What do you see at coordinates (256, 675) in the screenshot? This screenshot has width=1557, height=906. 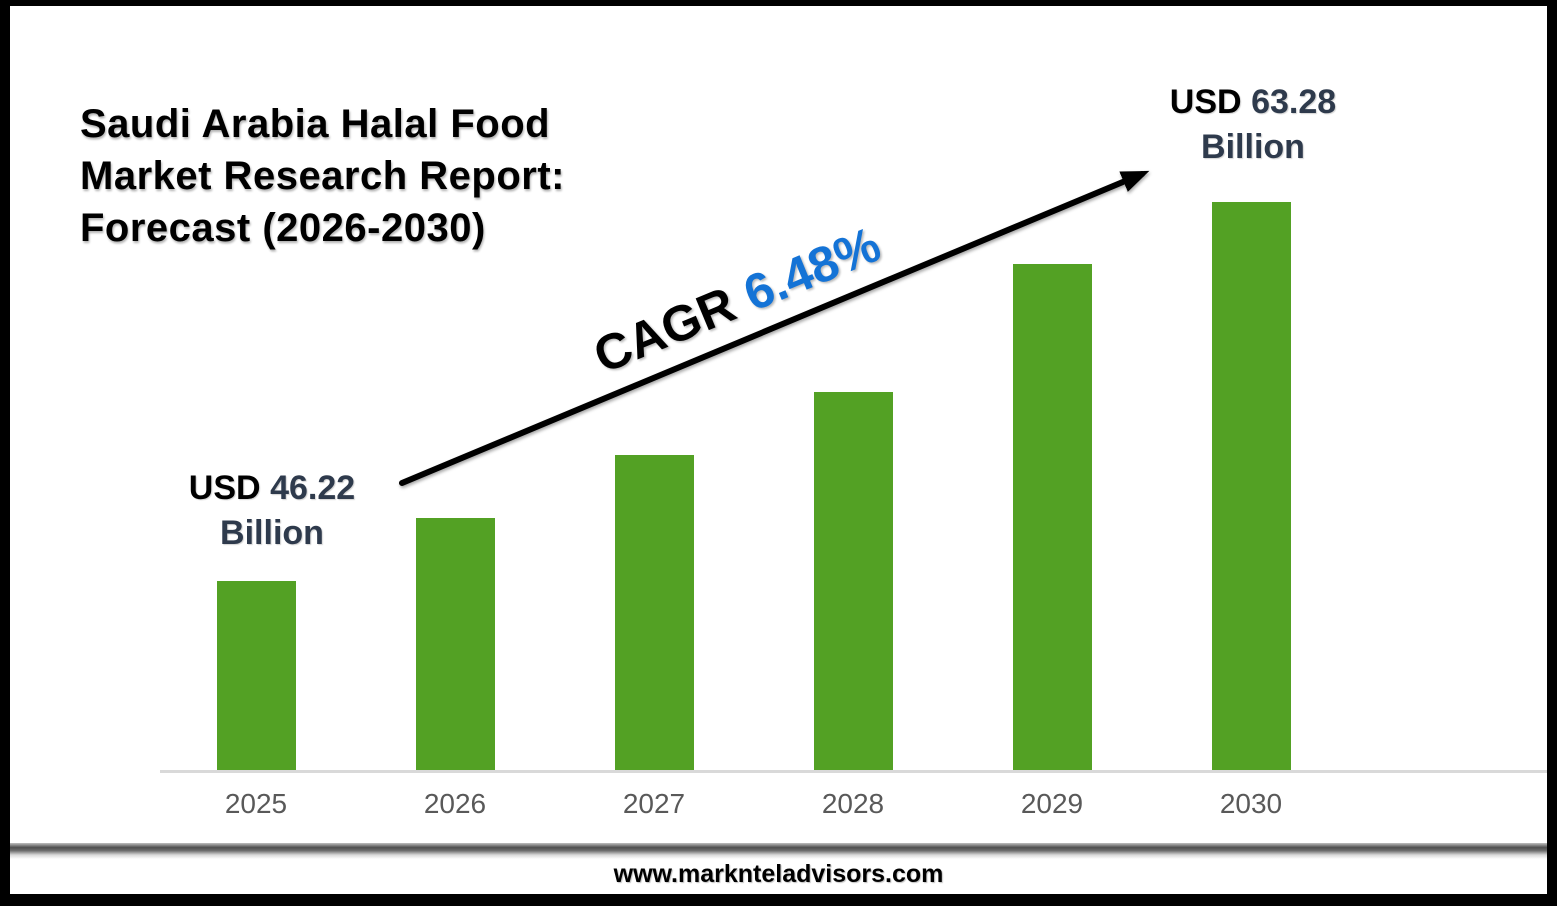 I see `bar-2025` at bounding box center [256, 675].